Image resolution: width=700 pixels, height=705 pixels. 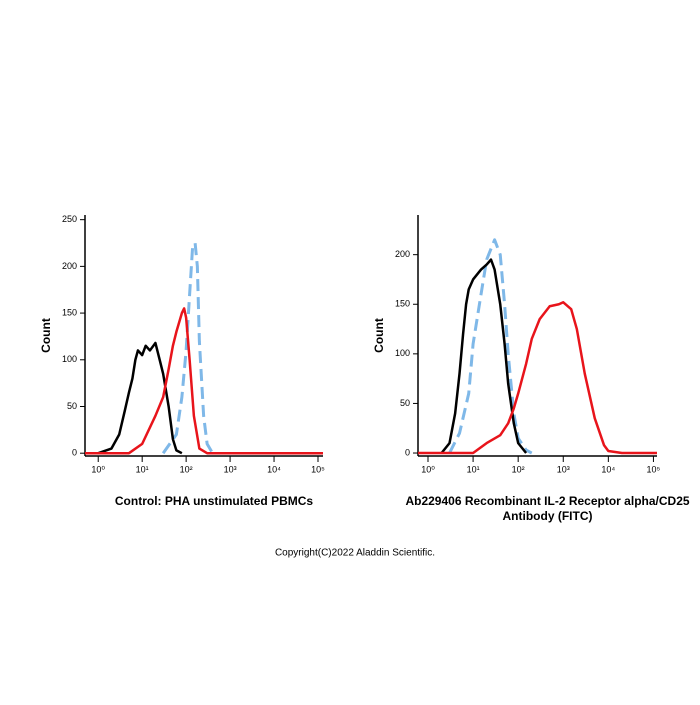 I want to click on chart-title: Antibody (FITC), so click(x=548, y=516).